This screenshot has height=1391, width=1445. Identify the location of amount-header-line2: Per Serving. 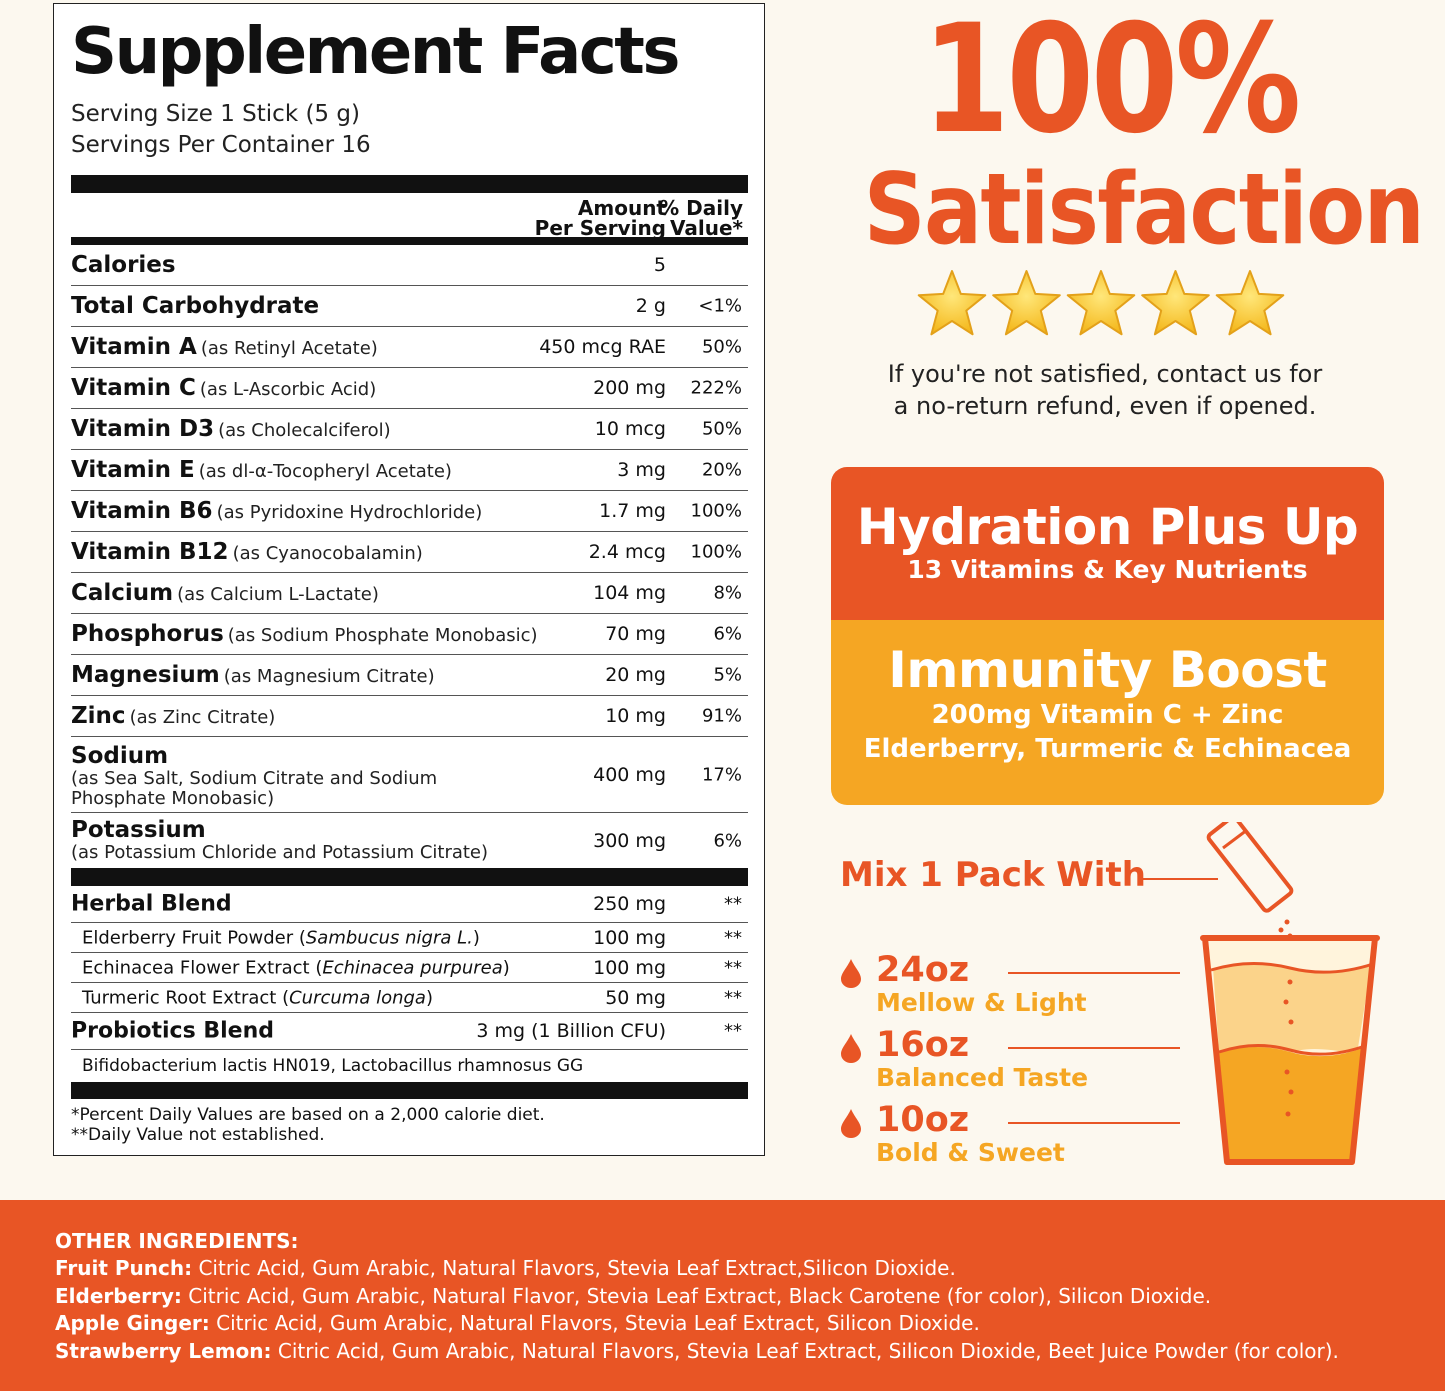
(600, 228).